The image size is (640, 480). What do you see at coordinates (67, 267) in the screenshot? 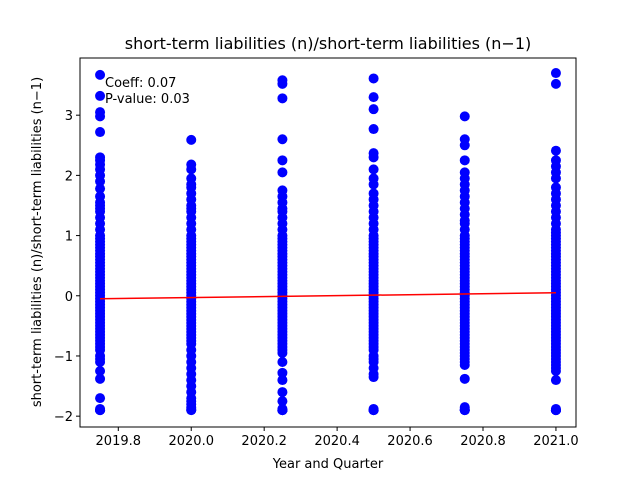
I see `y-axis-ticks: −2 −1 0 1 2 3` at bounding box center [67, 267].